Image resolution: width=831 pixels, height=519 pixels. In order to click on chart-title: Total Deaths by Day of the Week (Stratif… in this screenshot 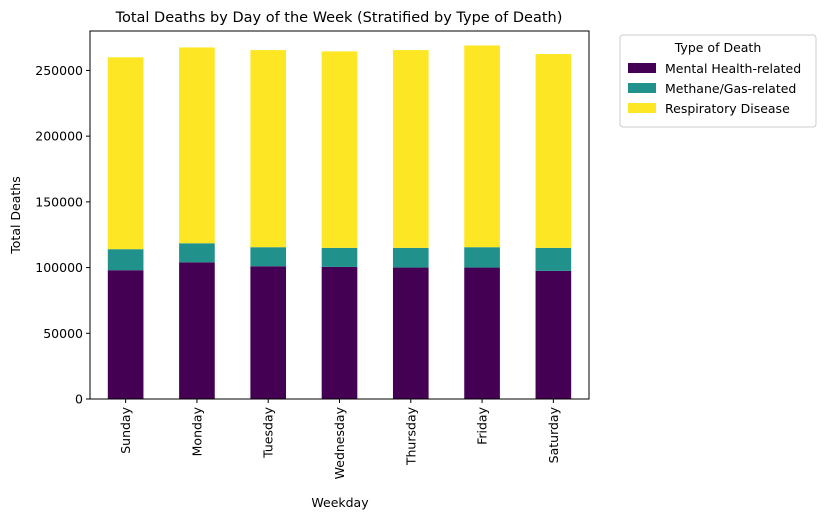, I will do `click(339, 18)`.